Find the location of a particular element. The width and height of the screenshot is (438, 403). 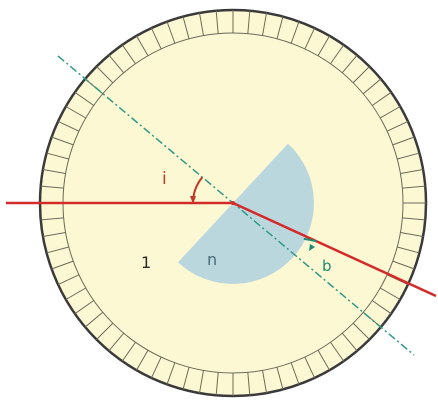

outside-index-label: 1 is located at coordinates (146, 262).